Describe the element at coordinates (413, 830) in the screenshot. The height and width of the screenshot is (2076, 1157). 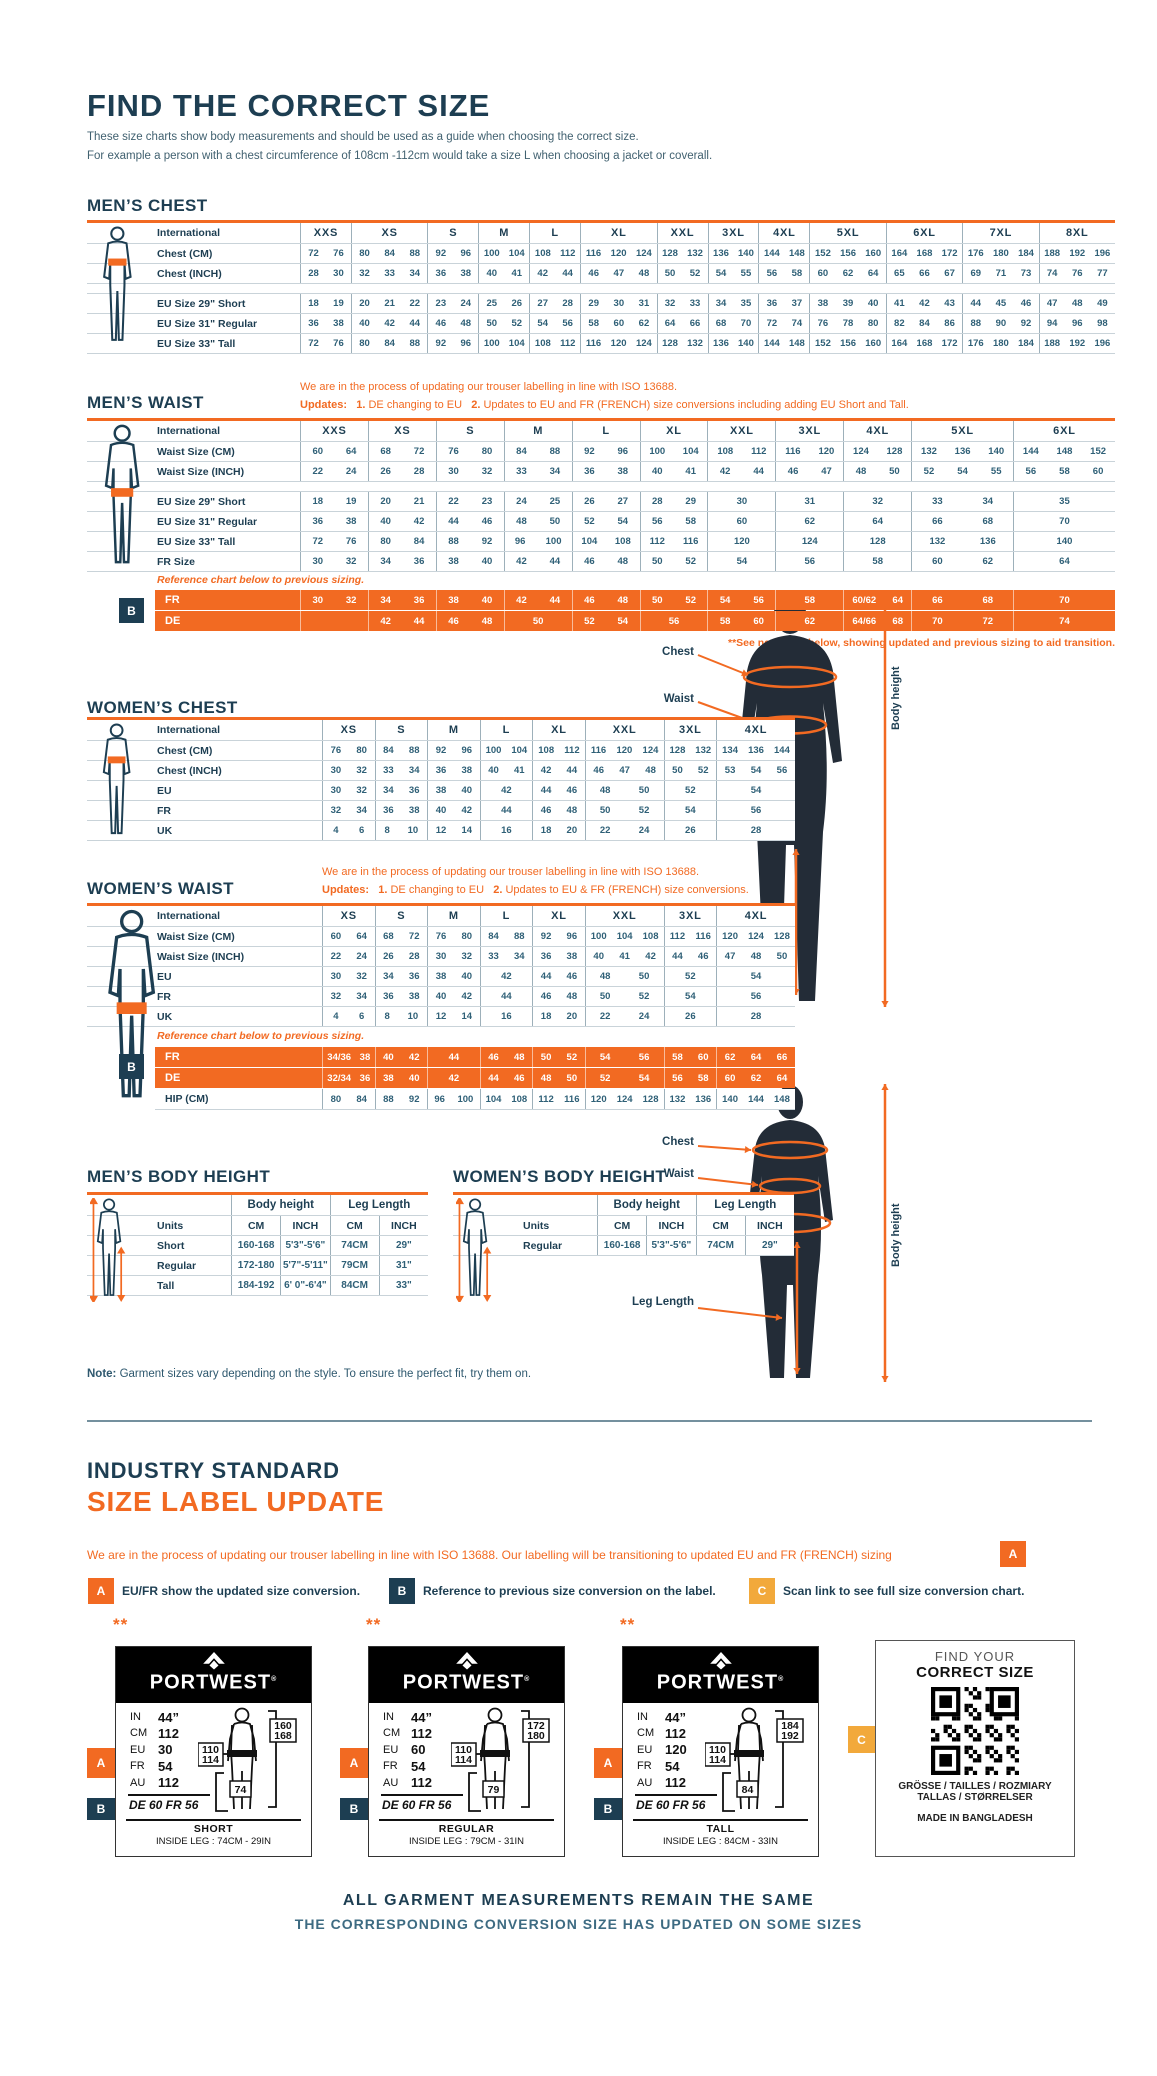
I see `cell-value: 10` at that location.